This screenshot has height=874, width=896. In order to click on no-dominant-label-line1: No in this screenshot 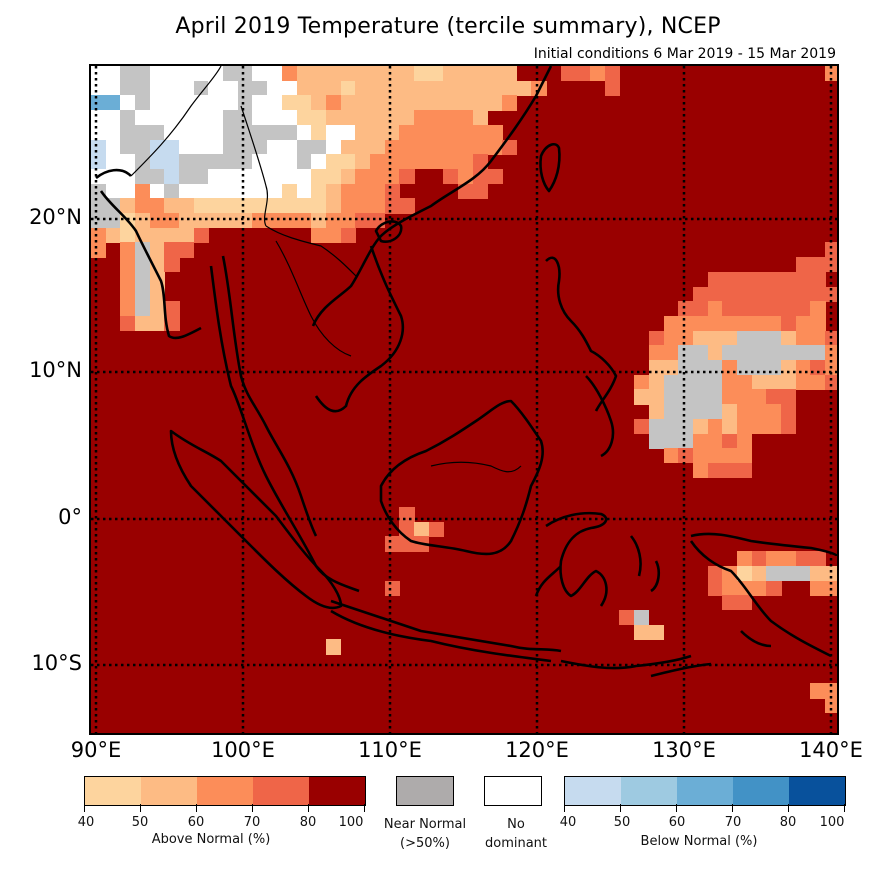, I will do `click(516, 824)`.